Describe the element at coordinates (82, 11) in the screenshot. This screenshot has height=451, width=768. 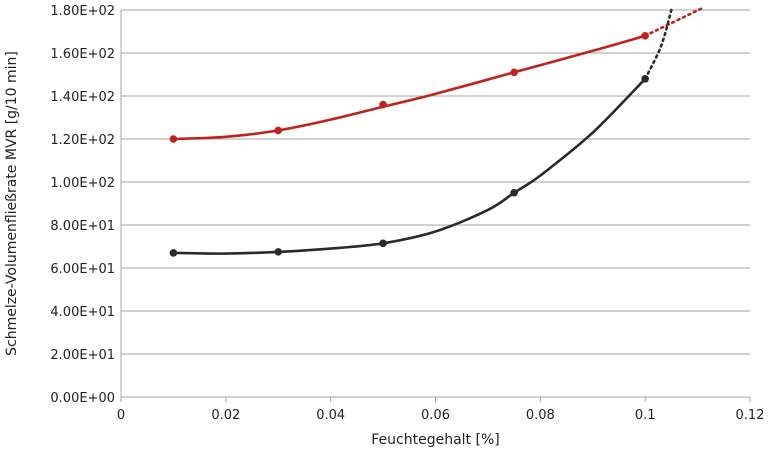
I see `y-tick-label: 1.80E+02` at that location.